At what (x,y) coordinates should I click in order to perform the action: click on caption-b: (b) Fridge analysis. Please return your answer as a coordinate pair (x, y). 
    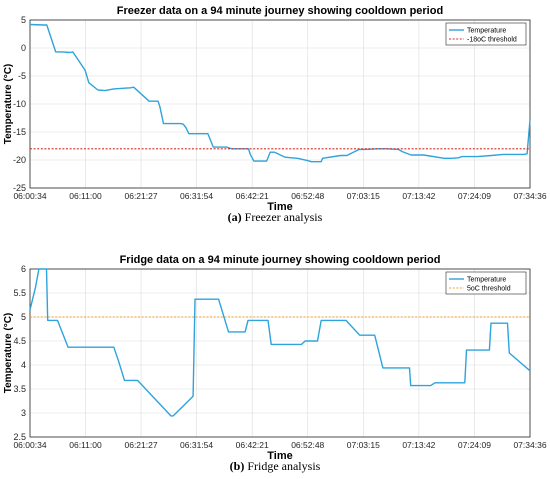
    Looking at the image, I should click on (275, 466).